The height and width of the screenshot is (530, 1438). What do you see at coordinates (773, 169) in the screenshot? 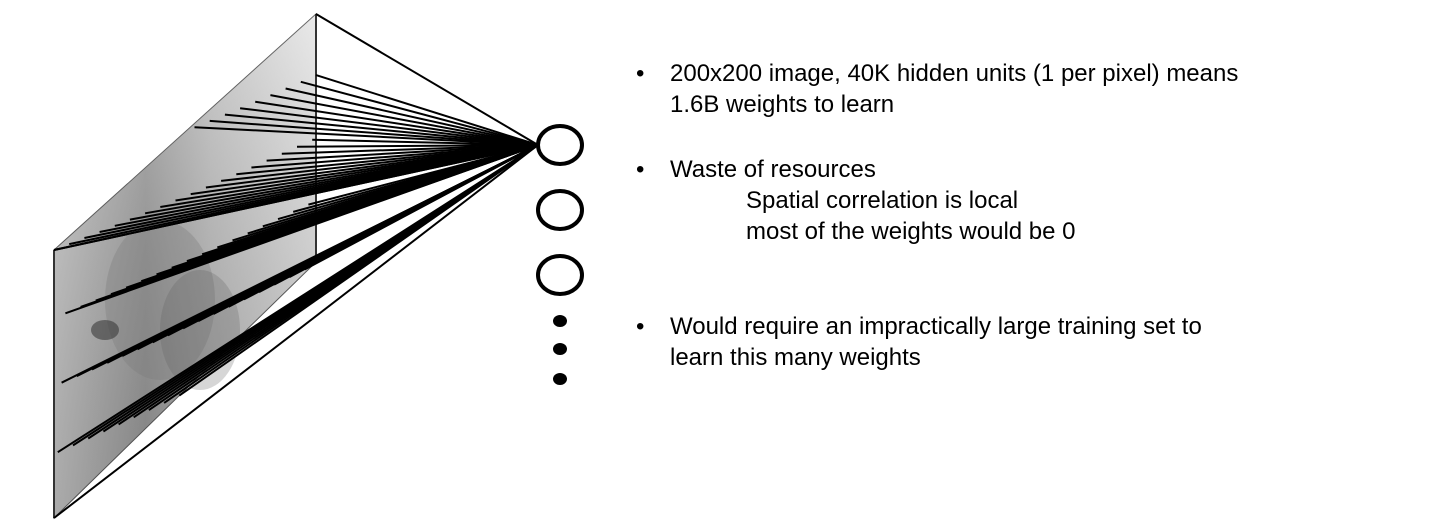
I see `bullet-text: Waste of resources` at bounding box center [773, 169].